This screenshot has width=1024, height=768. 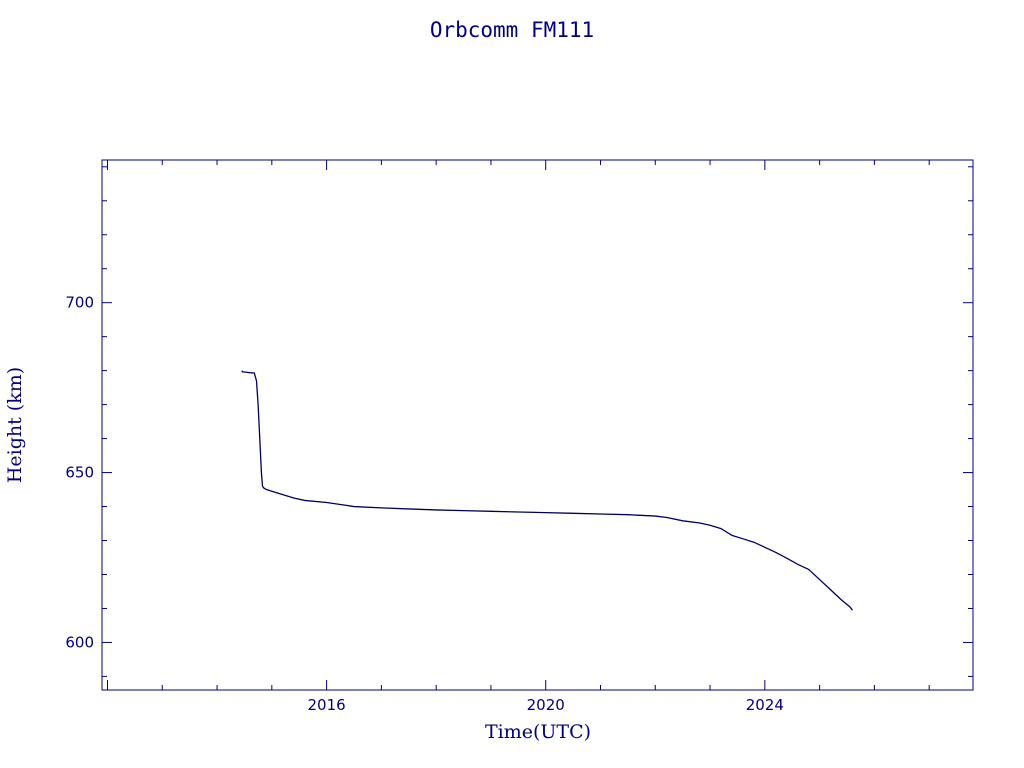 What do you see at coordinates (79, 642) in the screenshot?
I see `y-tick-label: 600` at bounding box center [79, 642].